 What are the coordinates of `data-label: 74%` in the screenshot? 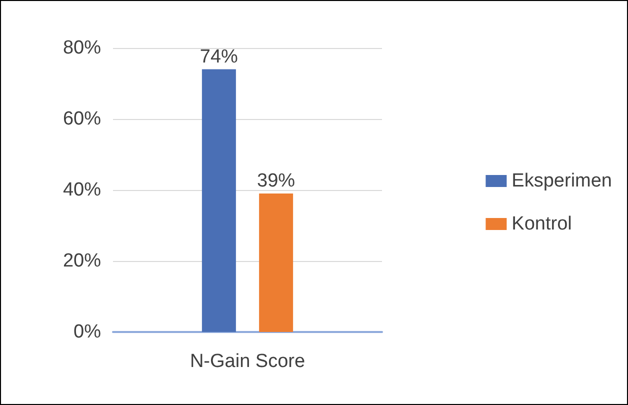 It's located at (219, 57).